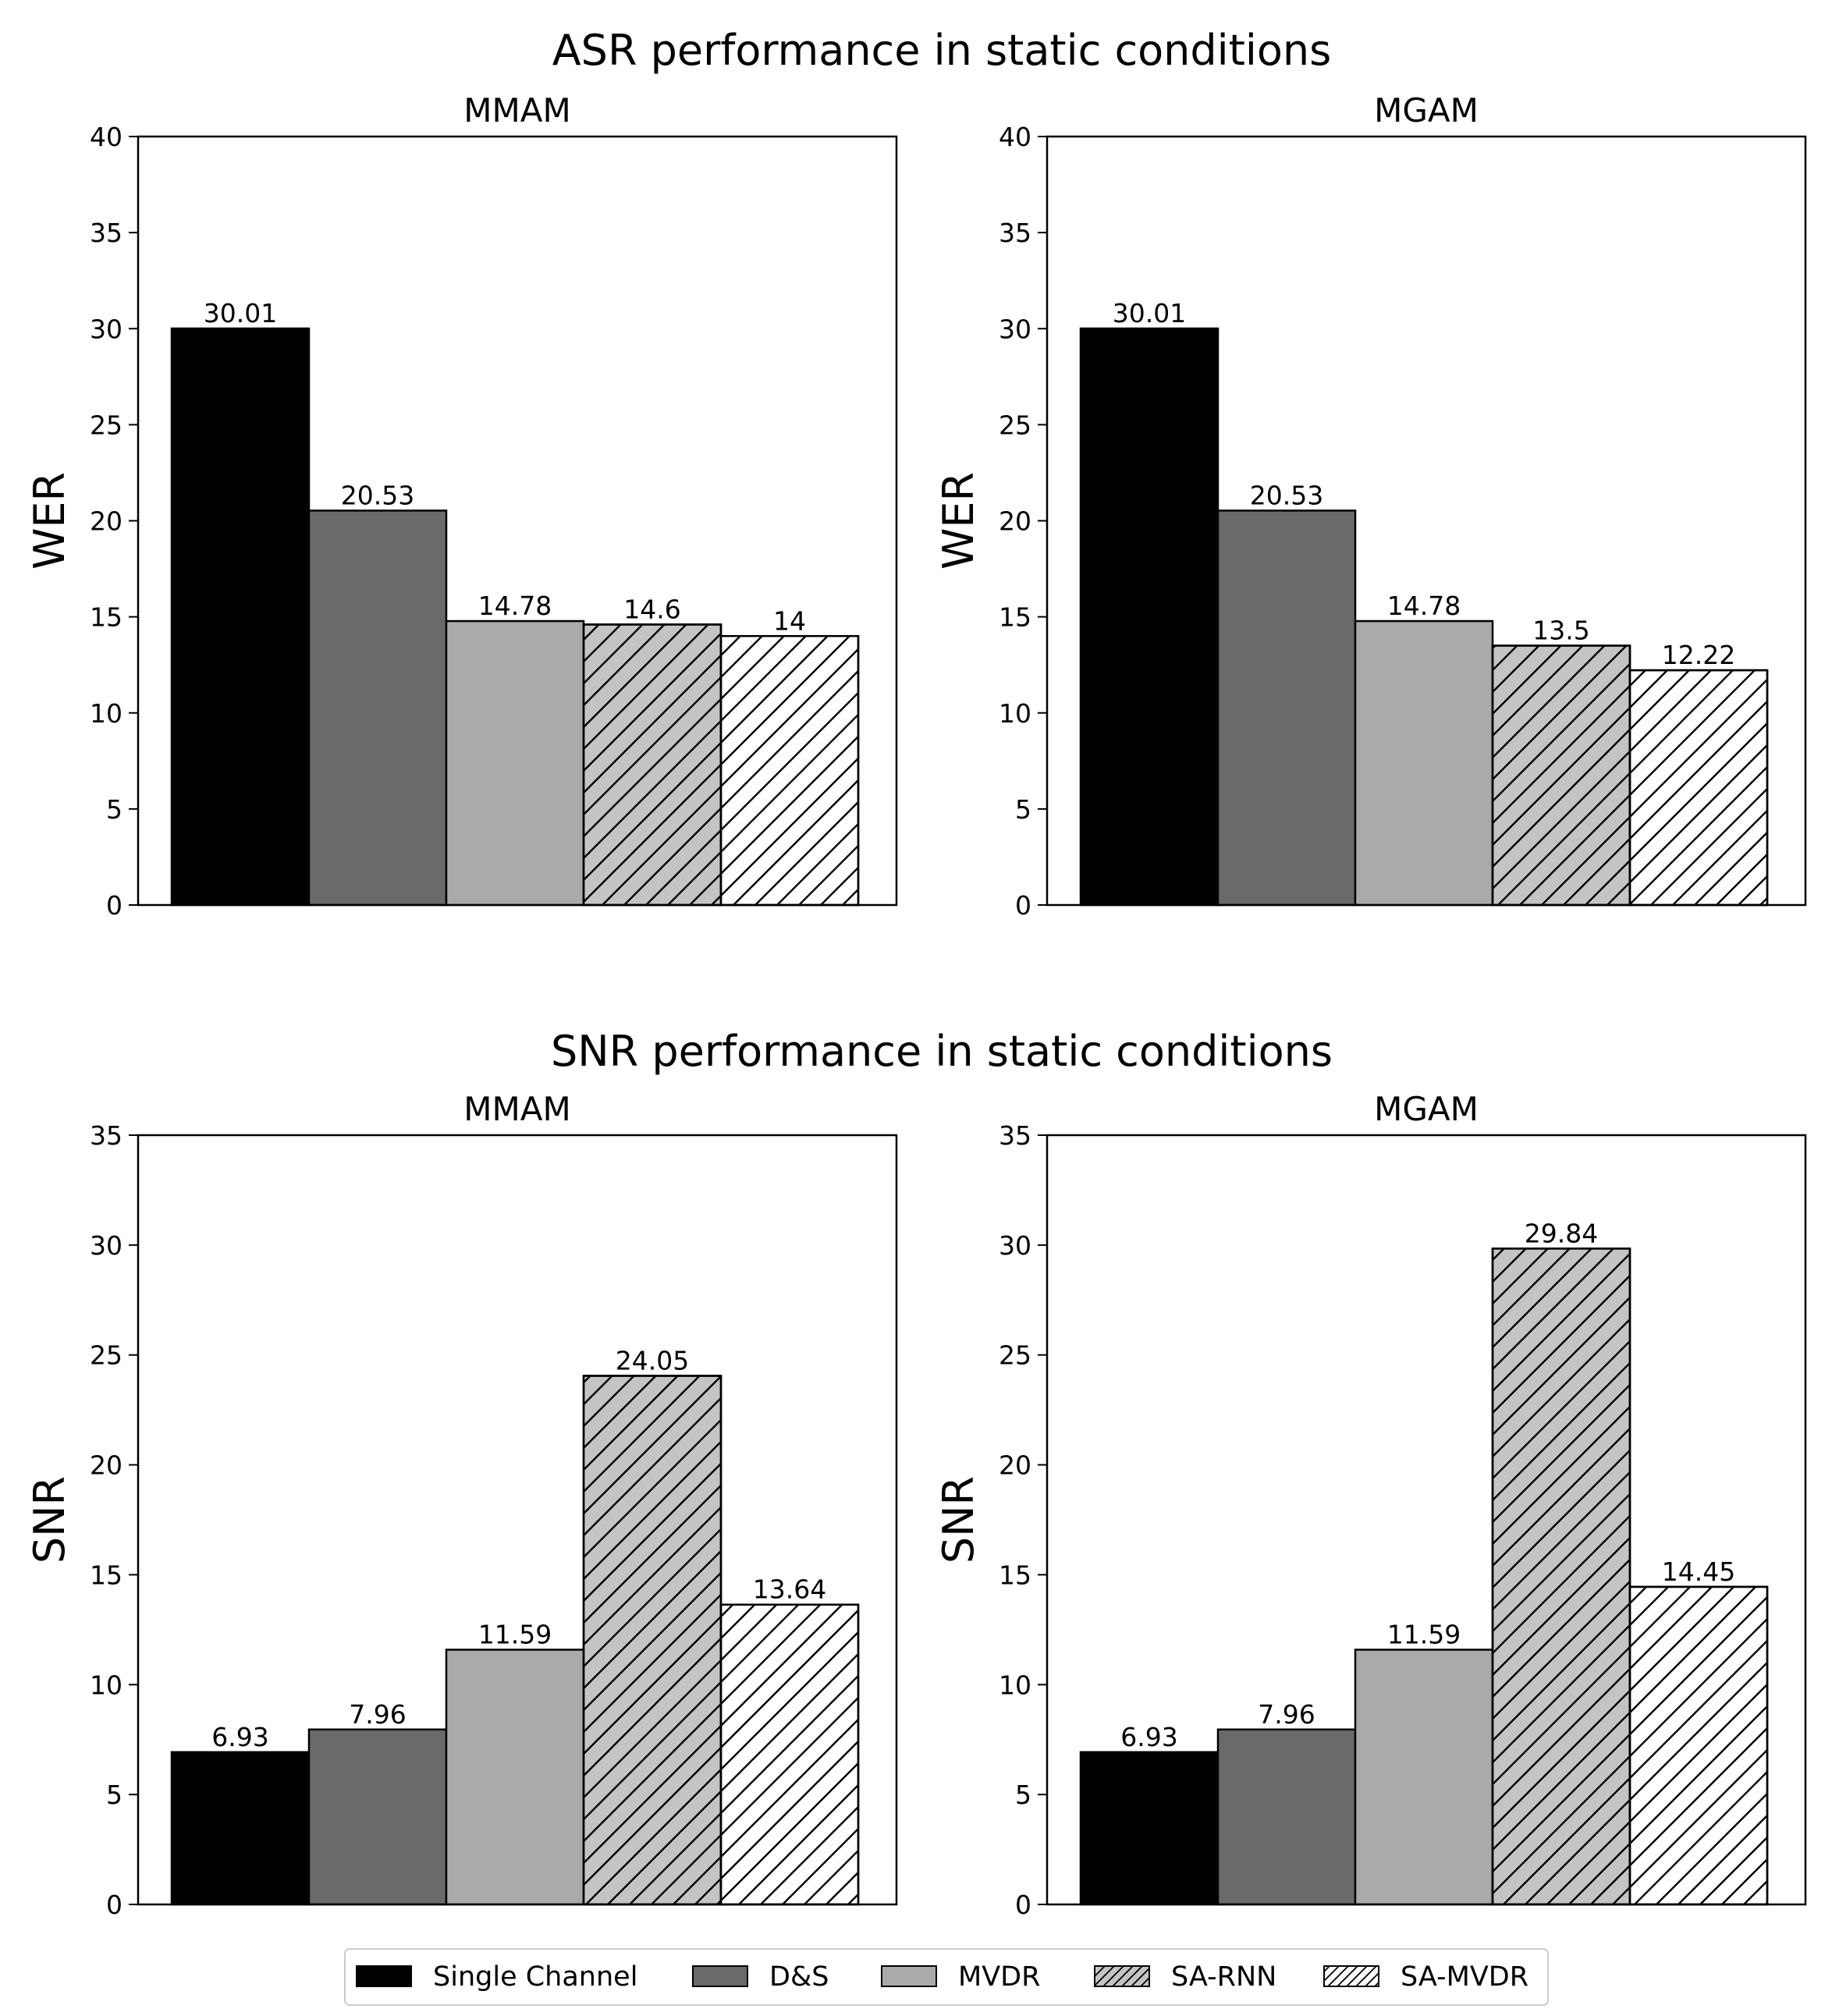  Describe the element at coordinates (1561, 1233) in the screenshot. I see `bar-value-label: 29.84` at that location.